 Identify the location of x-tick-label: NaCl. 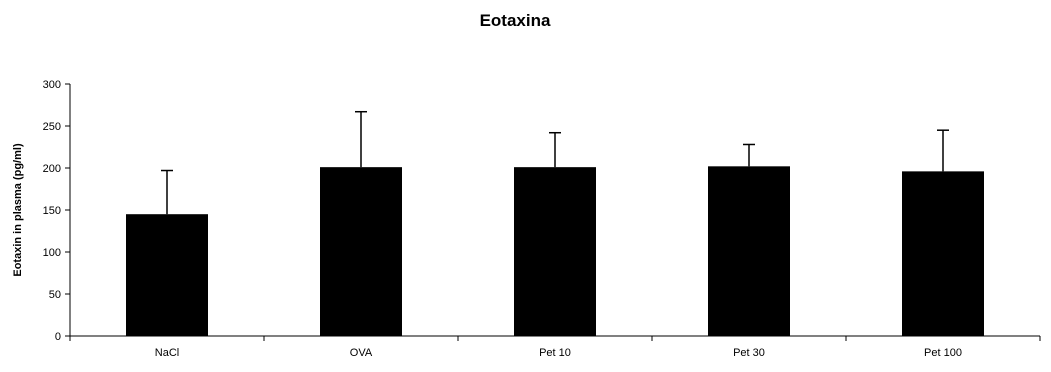
(167, 353).